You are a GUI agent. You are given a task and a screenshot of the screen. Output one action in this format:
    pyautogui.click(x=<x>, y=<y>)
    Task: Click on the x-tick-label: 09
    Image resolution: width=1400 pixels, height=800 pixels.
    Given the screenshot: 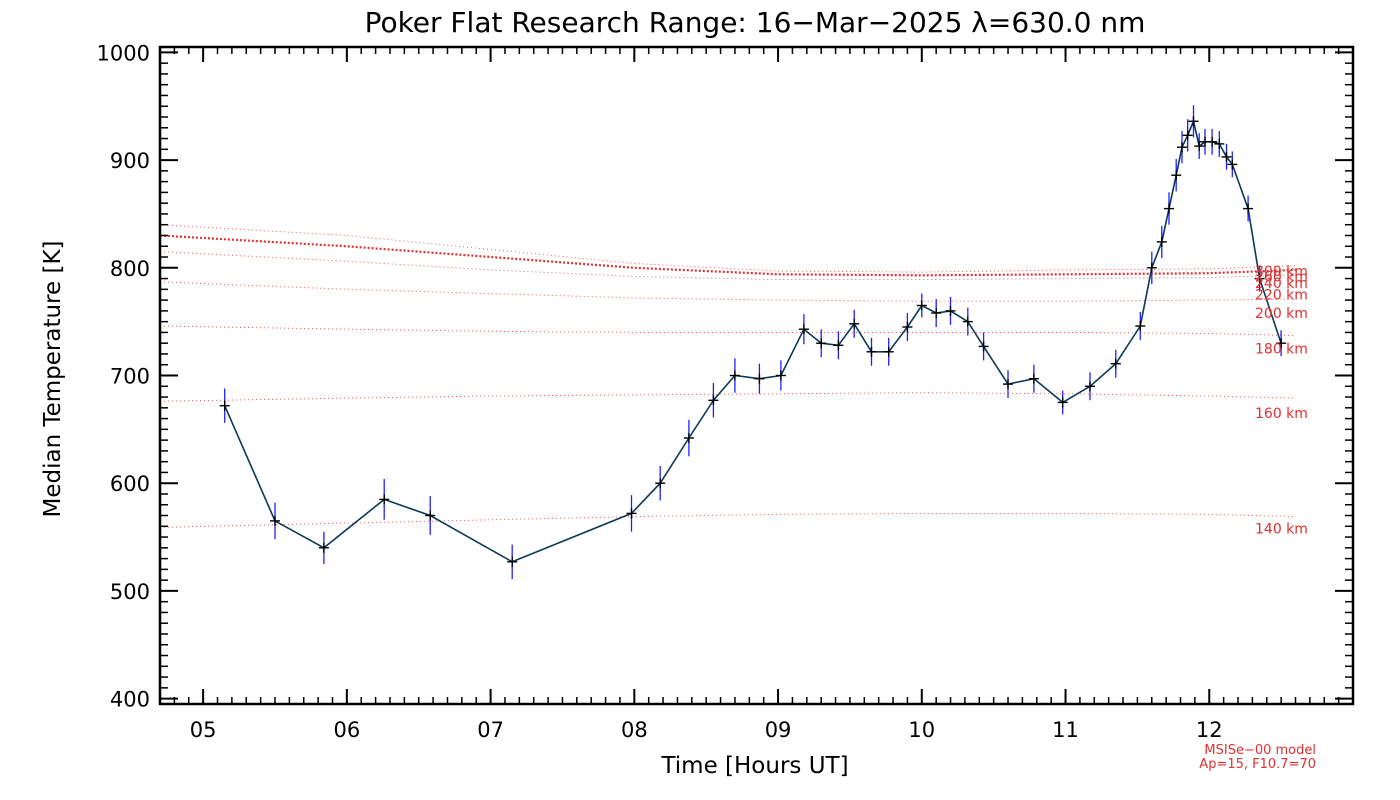 What is the action you would take?
    pyautogui.click(x=778, y=730)
    